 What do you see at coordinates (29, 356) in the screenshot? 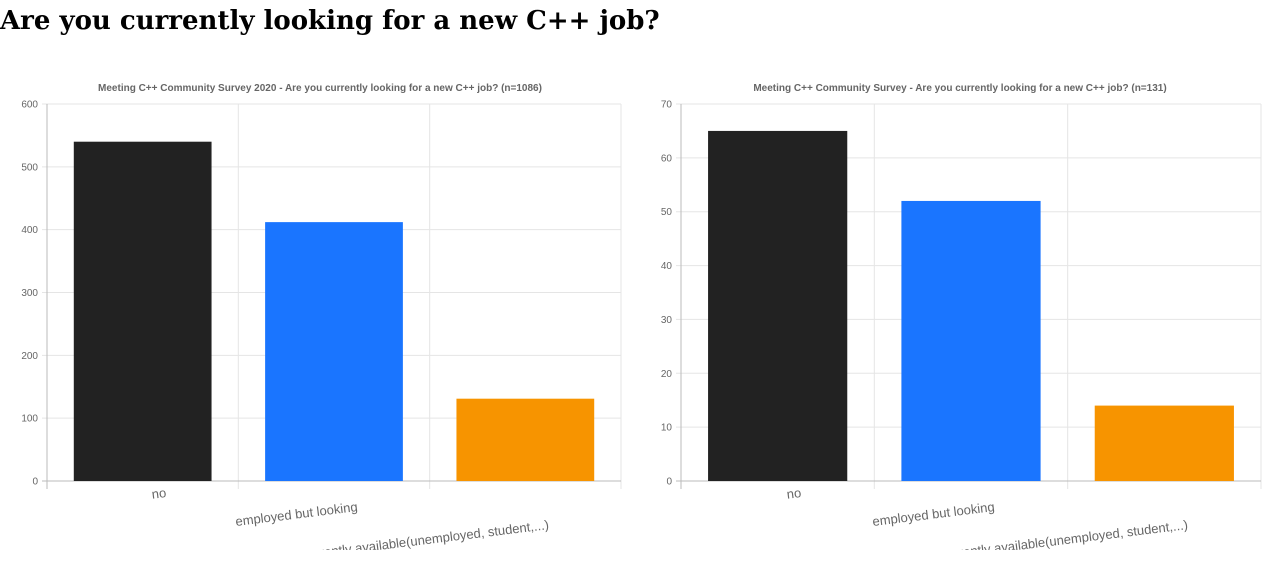
I see `y-tick-label: 200` at bounding box center [29, 356].